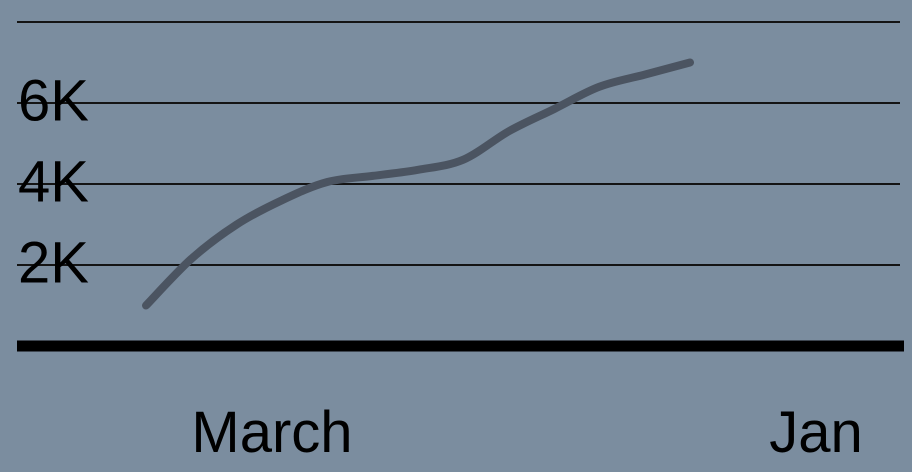 This screenshot has width=912, height=472. Describe the element at coordinates (53, 100) in the screenshot. I see `y-tick-label: 6K` at that location.